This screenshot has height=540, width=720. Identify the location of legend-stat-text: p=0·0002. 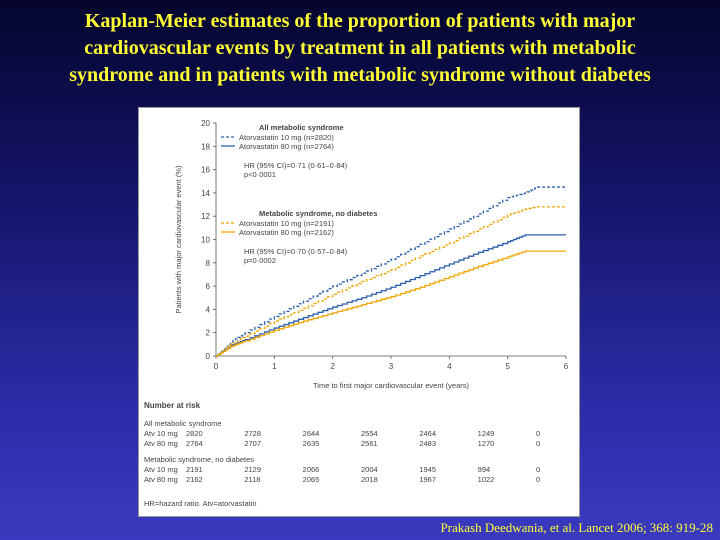
(260, 260).